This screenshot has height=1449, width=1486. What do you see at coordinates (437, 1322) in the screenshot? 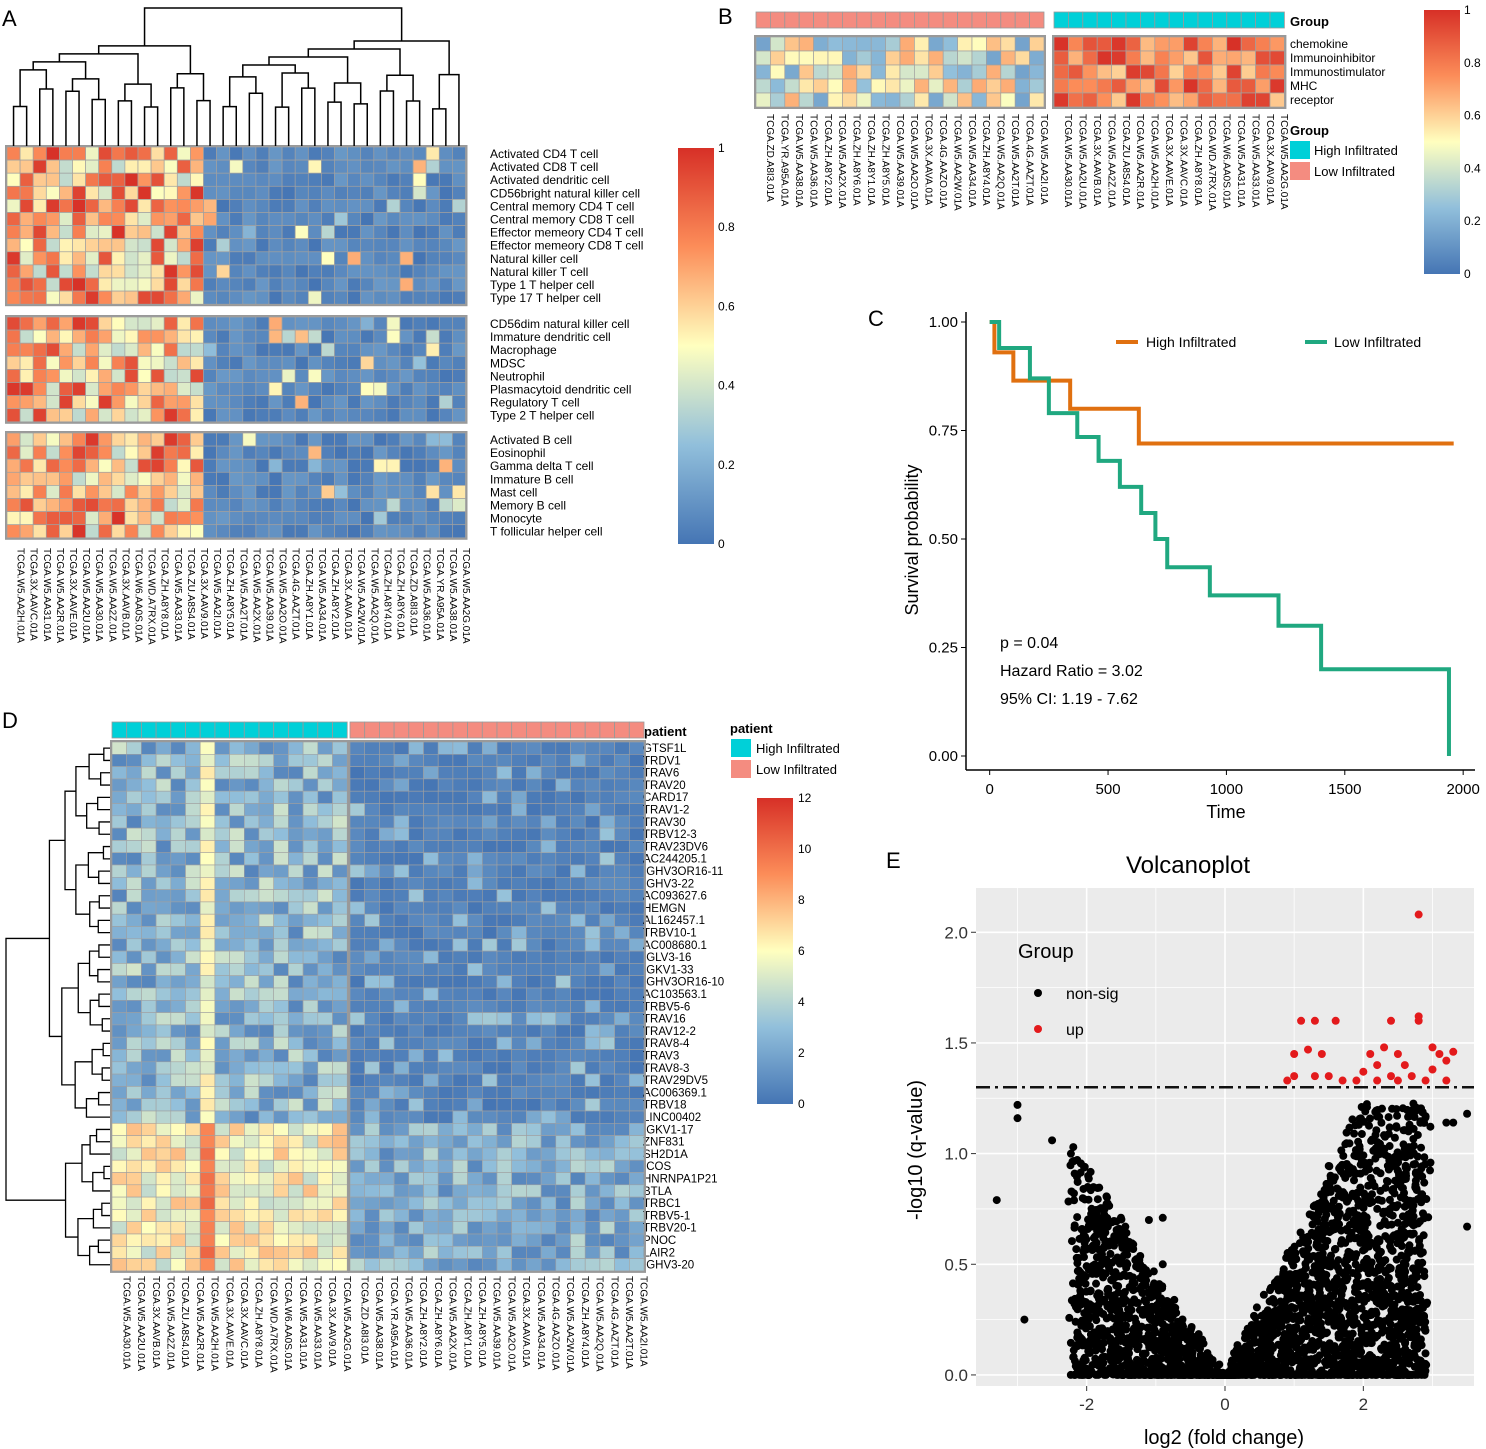
I see `column-label: TCGA.ZH.A8Y6.01A` at bounding box center [437, 1322].